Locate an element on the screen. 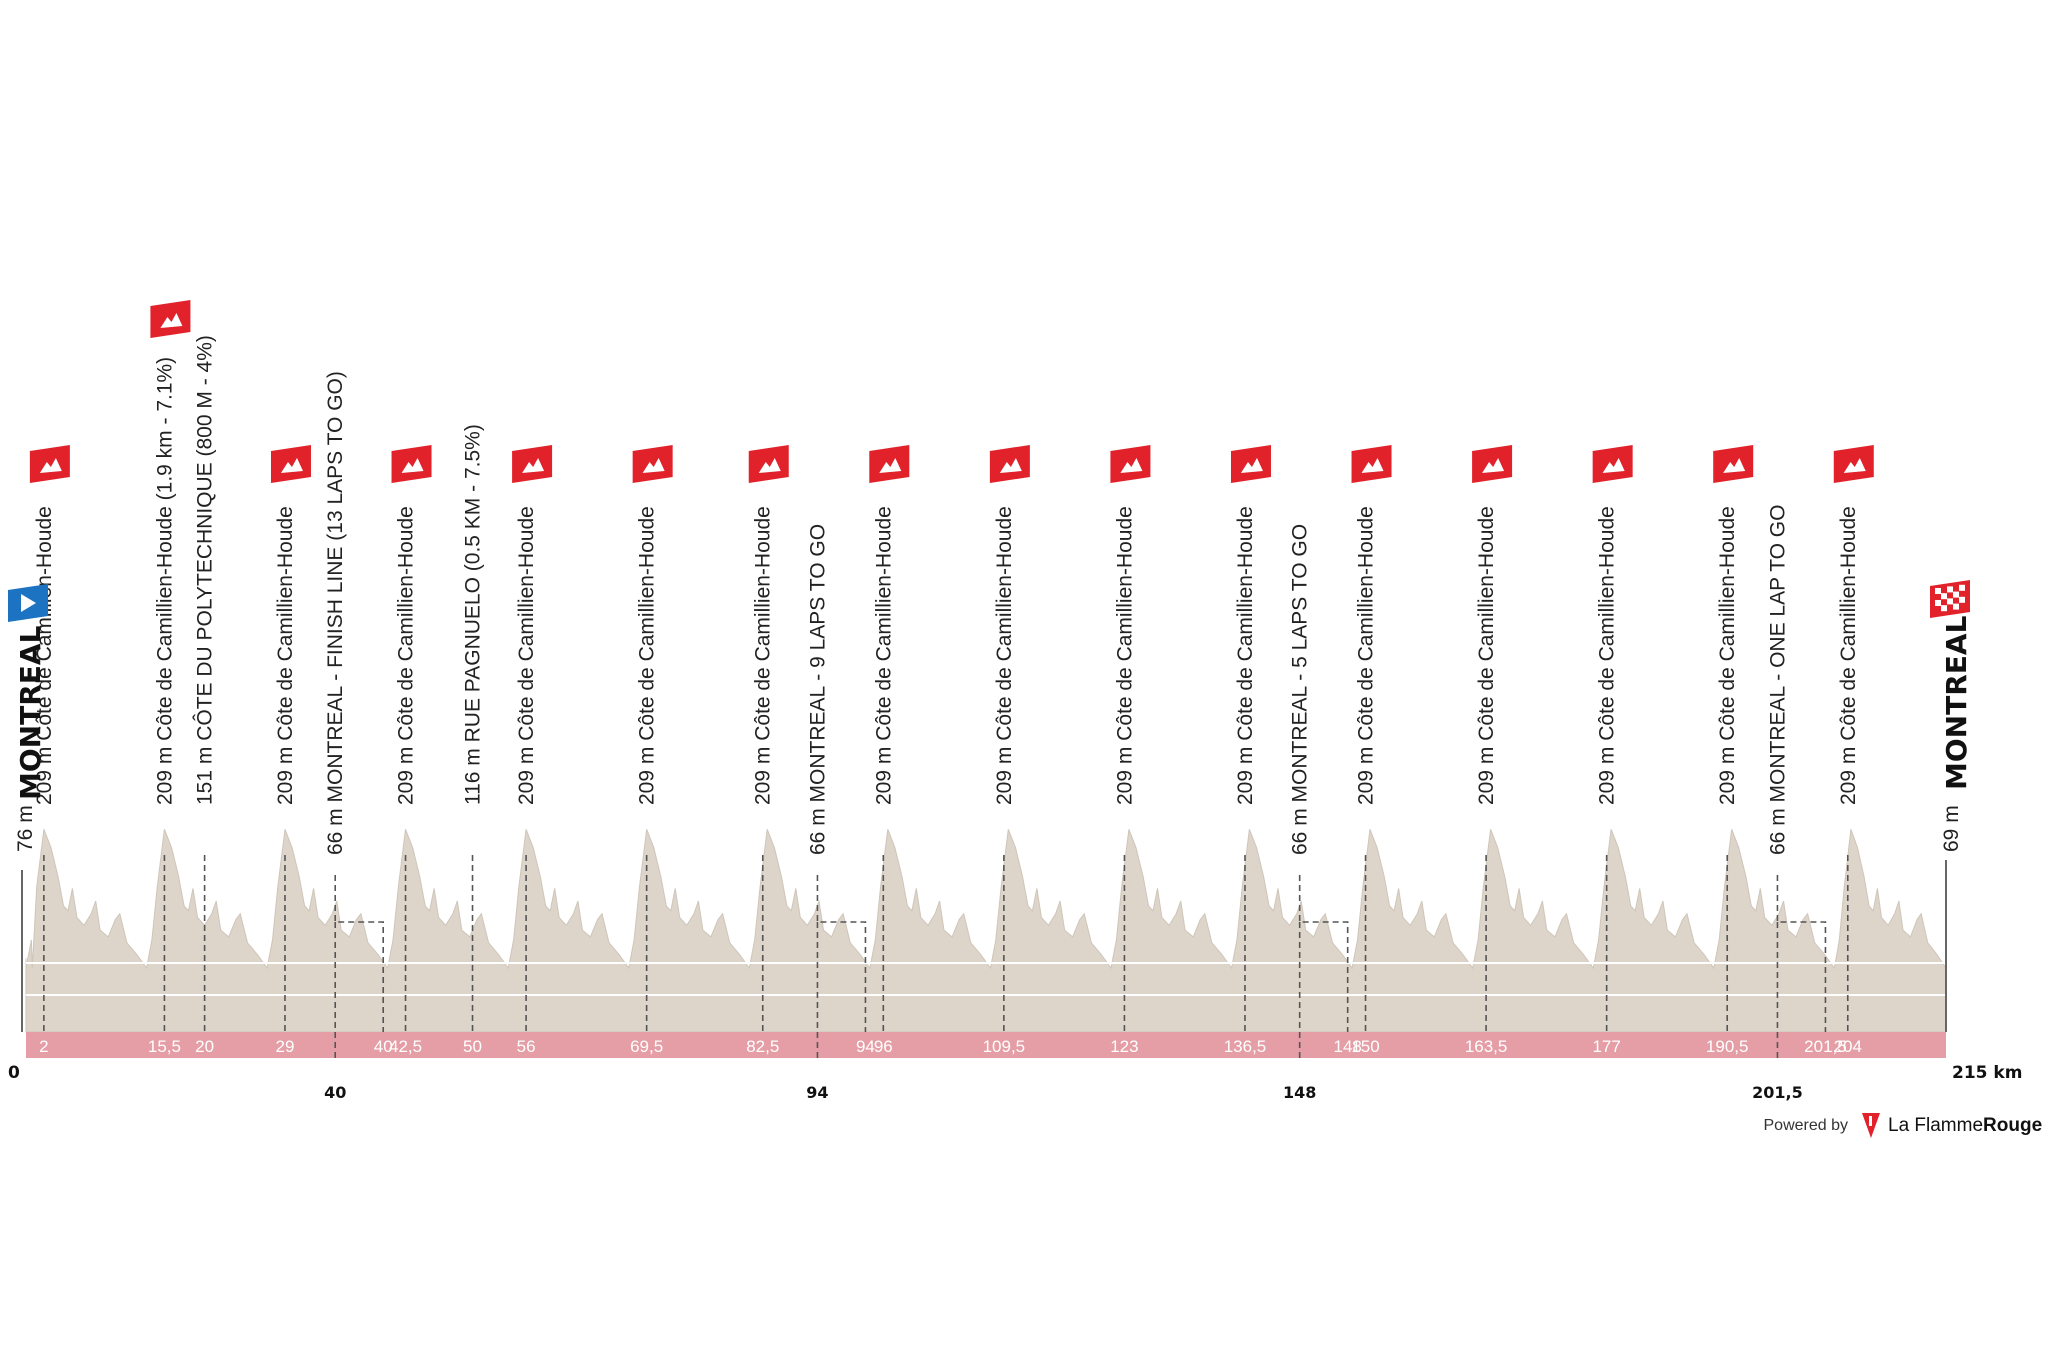 Image resolution: width=2048 pixels, height=1366 pixels. finish-elevation: 69 m is located at coordinates (1951, 828).